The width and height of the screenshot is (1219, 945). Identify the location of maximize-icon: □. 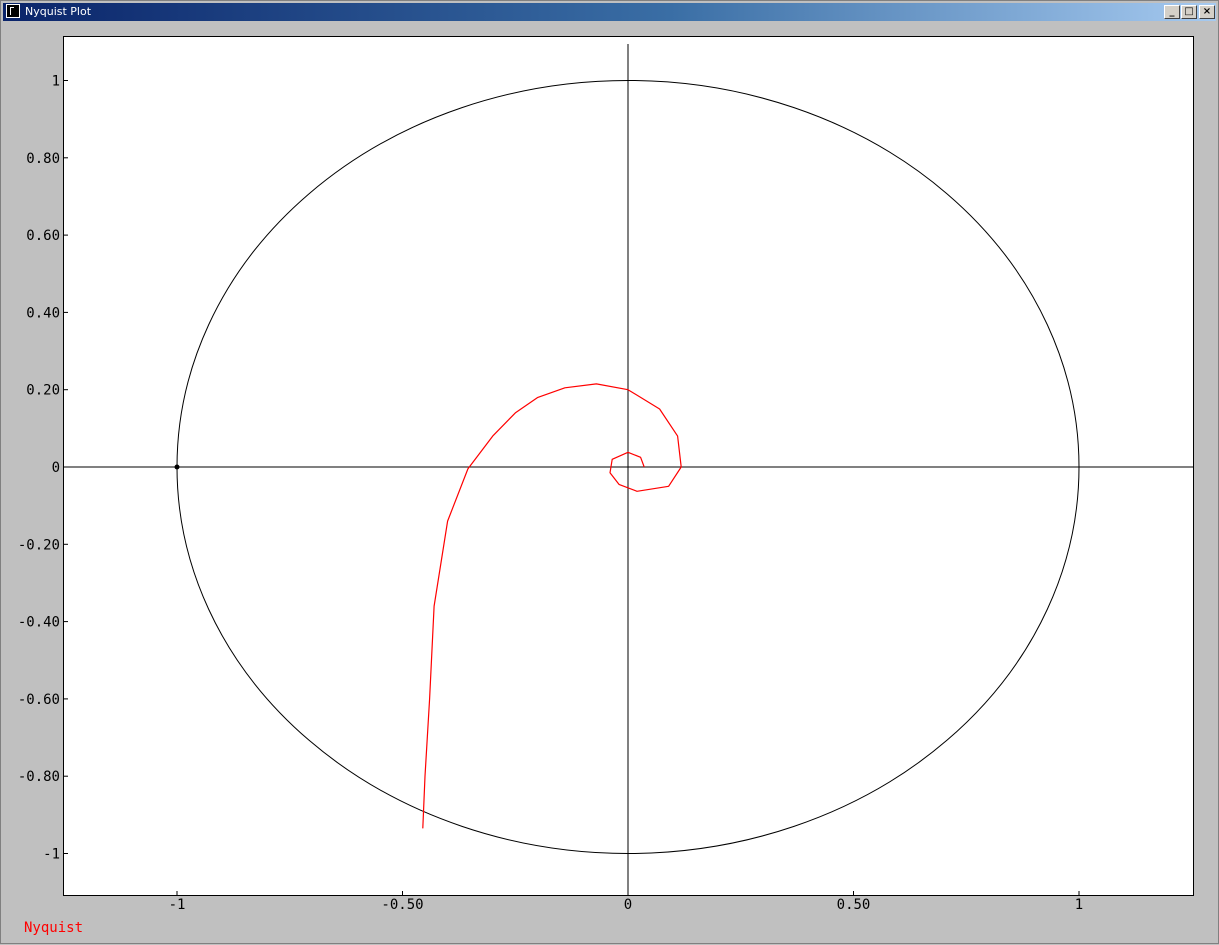
(1189, 11).